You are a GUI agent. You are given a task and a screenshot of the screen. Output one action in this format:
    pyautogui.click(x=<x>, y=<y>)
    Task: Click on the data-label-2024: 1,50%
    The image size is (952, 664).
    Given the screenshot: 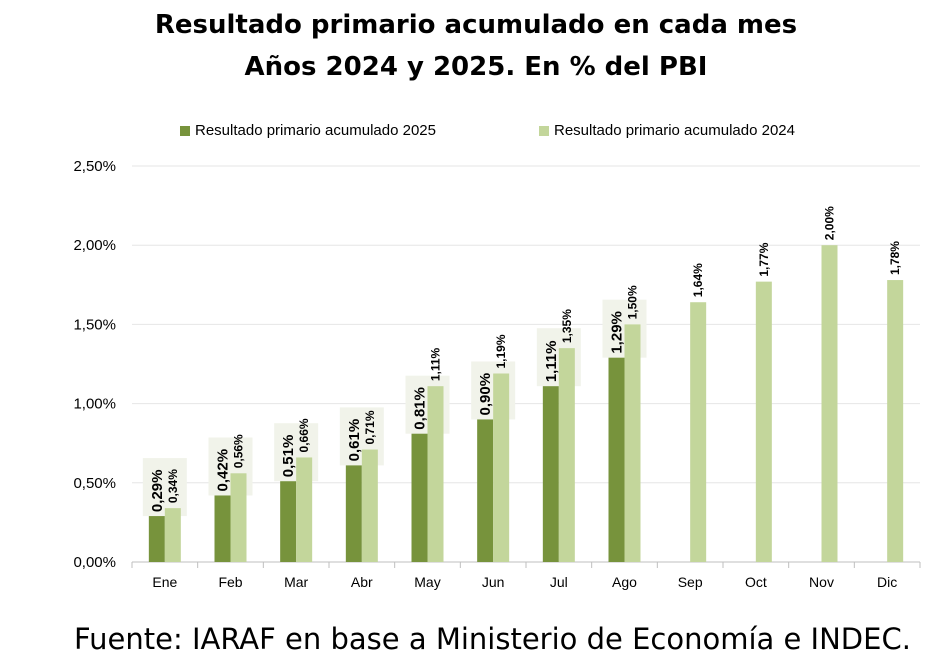 What is the action you would take?
    pyautogui.click(x=633, y=302)
    